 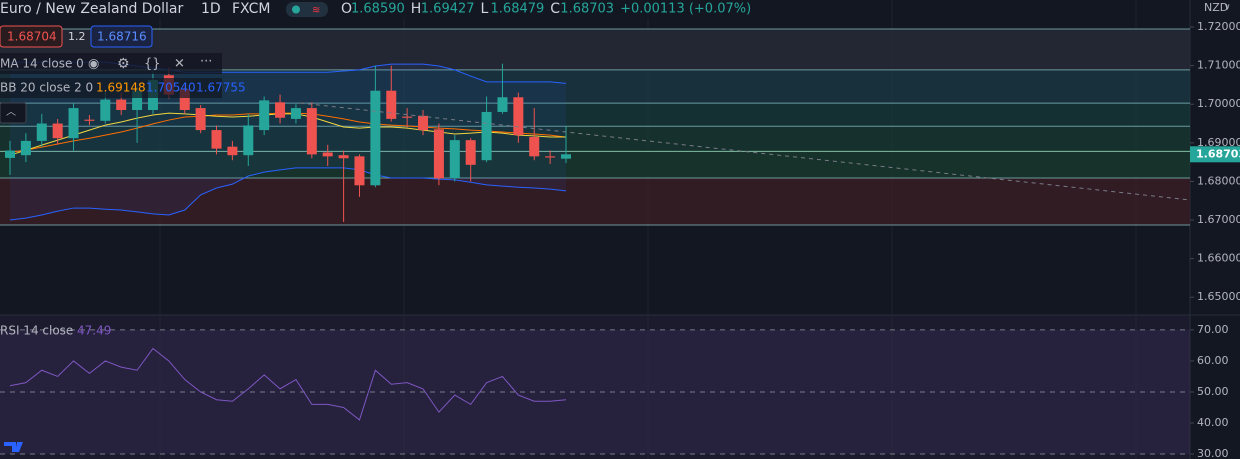 I want to click on exchange: FXCM, so click(x=251, y=9).